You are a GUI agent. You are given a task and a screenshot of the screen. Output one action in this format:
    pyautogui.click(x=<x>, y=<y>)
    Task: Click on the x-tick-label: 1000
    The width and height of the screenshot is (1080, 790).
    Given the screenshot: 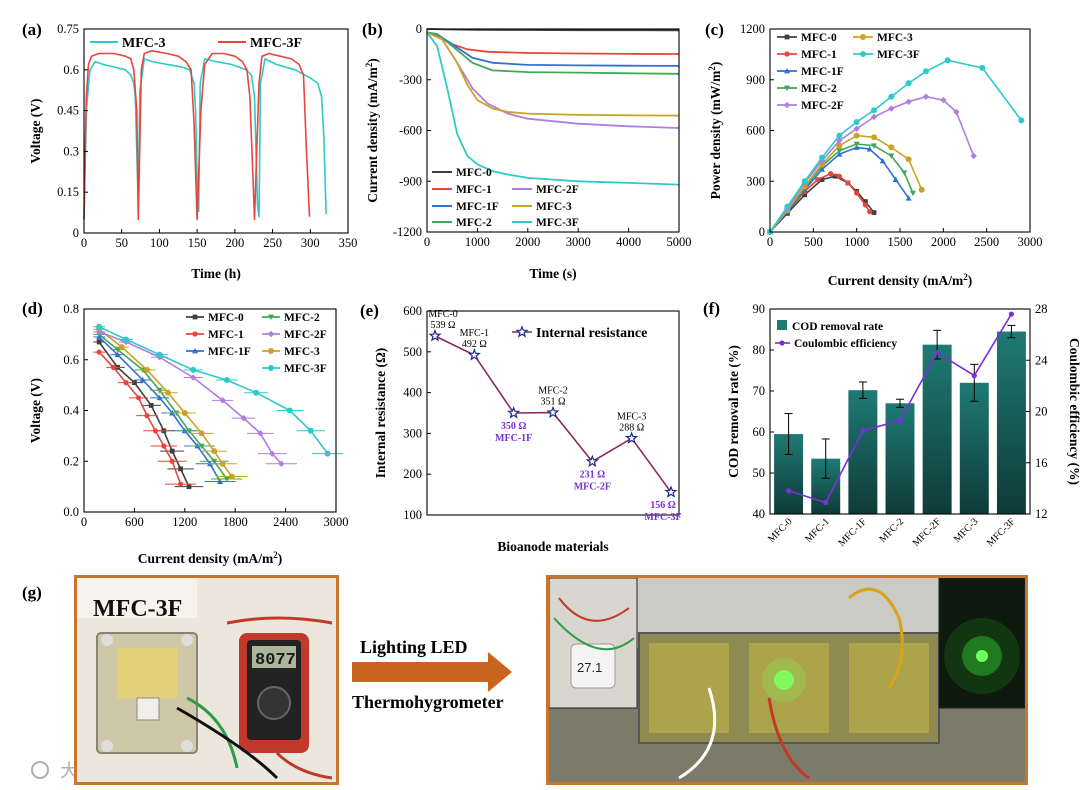 What is the action you would take?
    pyautogui.click(x=856, y=242)
    